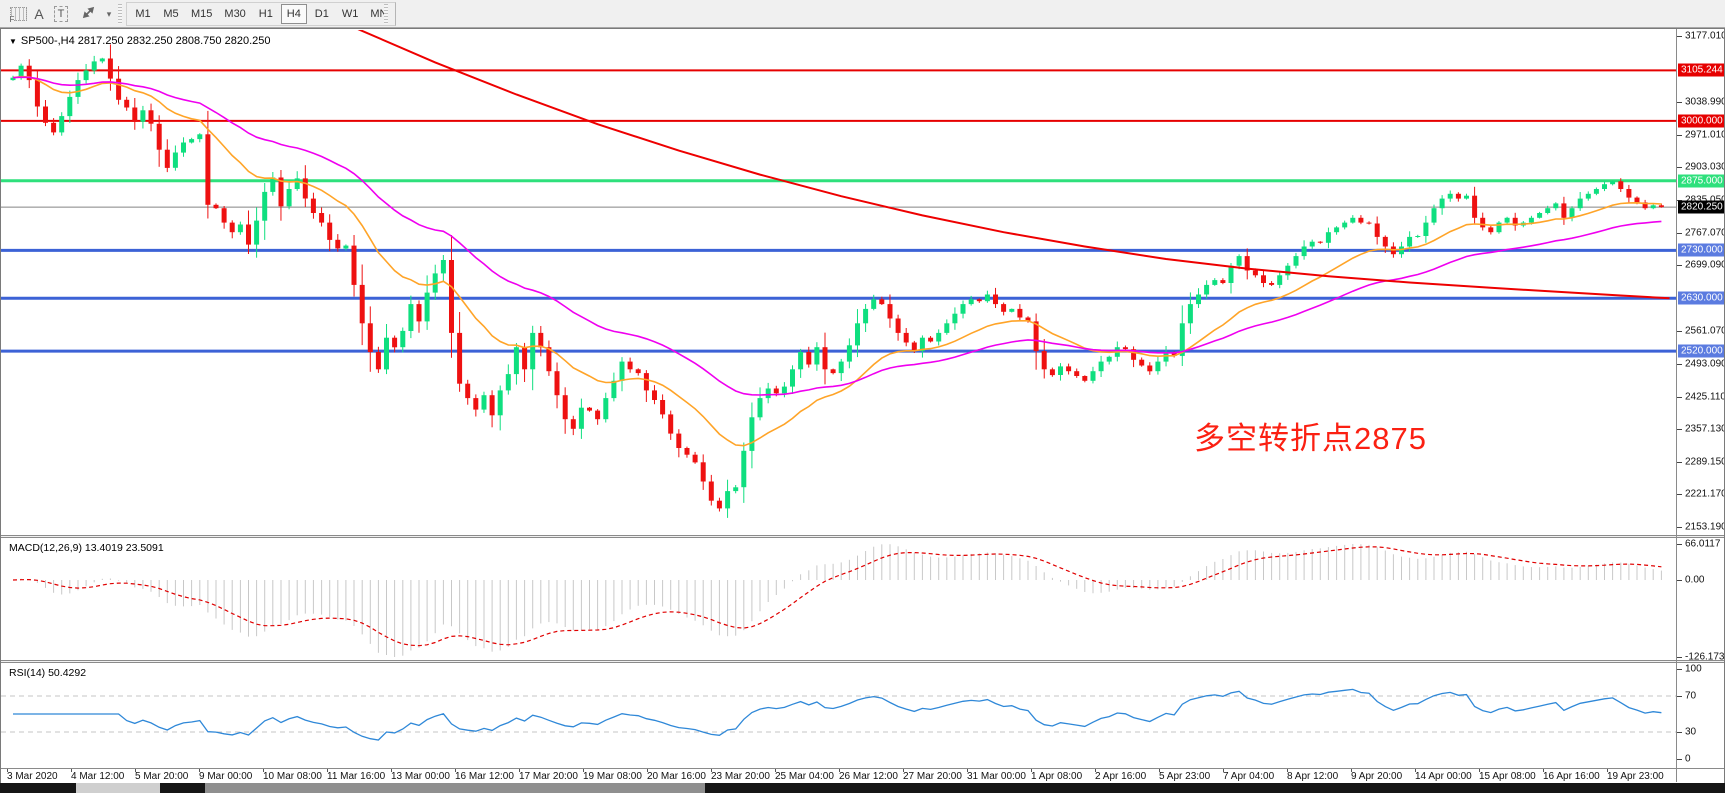  I want to click on price-tick-label: 2493.090, so click(1704, 364).